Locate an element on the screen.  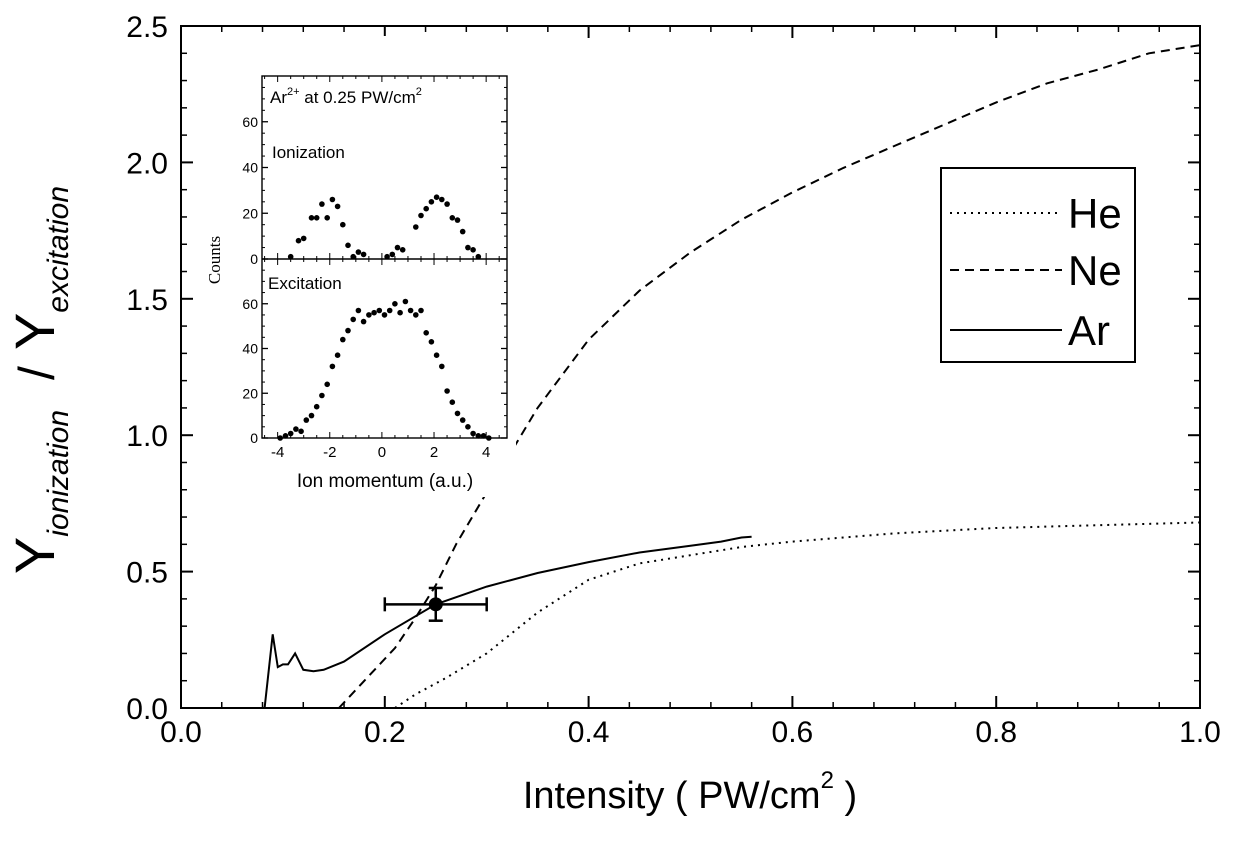
inset-frame is located at coordinates (384, 257).